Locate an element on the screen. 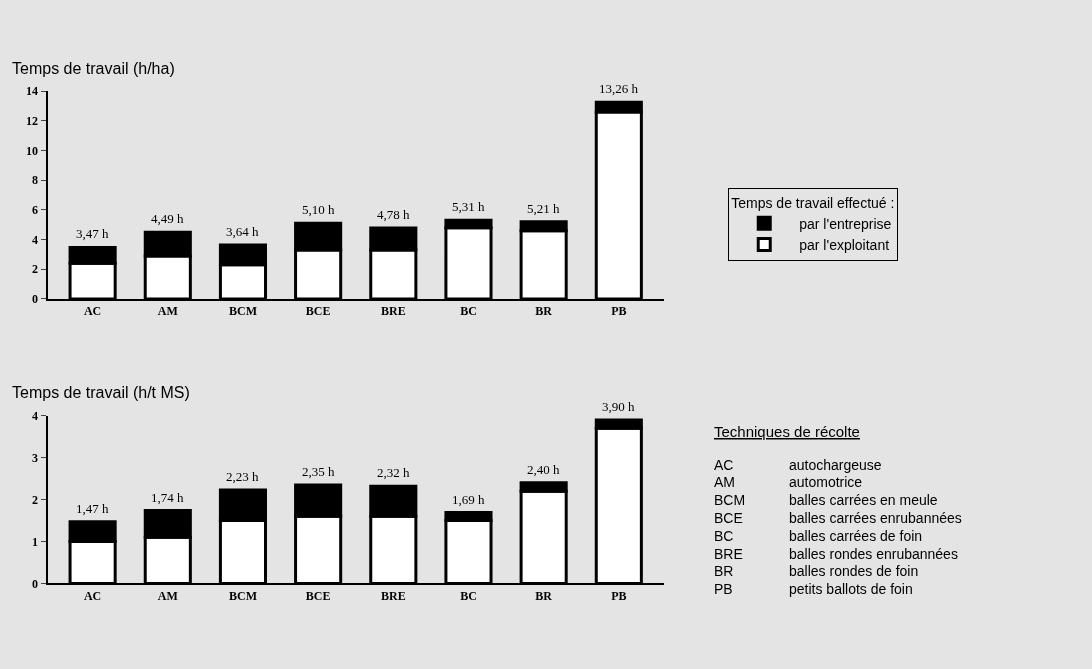 The height and width of the screenshot is (669, 1092). total-label: 5,31 h is located at coordinates (468, 206).